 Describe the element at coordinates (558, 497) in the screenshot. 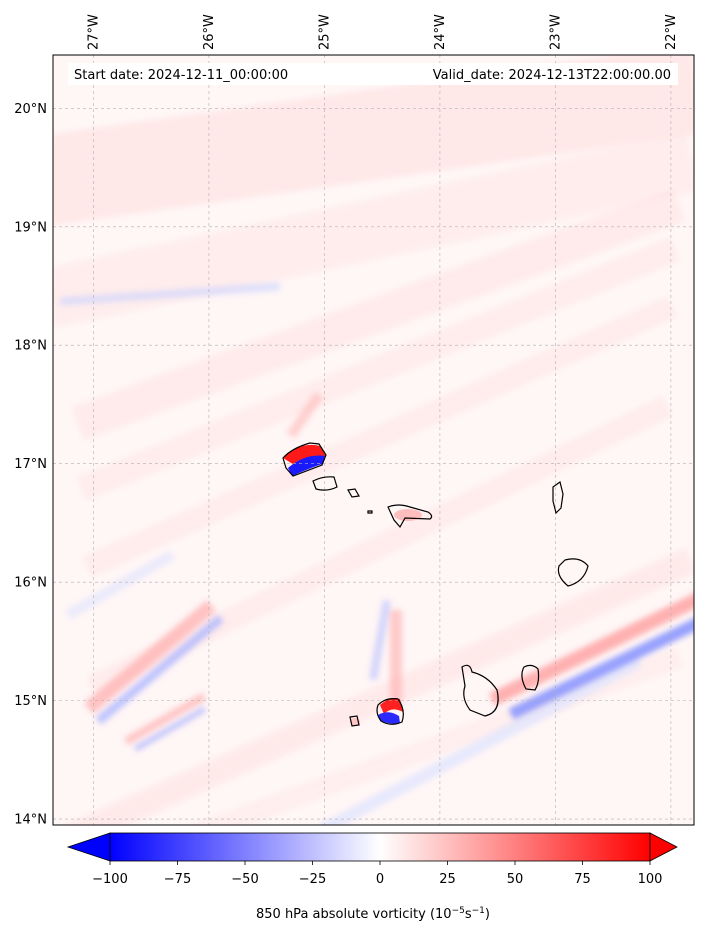

I see `coastline-sal` at that location.